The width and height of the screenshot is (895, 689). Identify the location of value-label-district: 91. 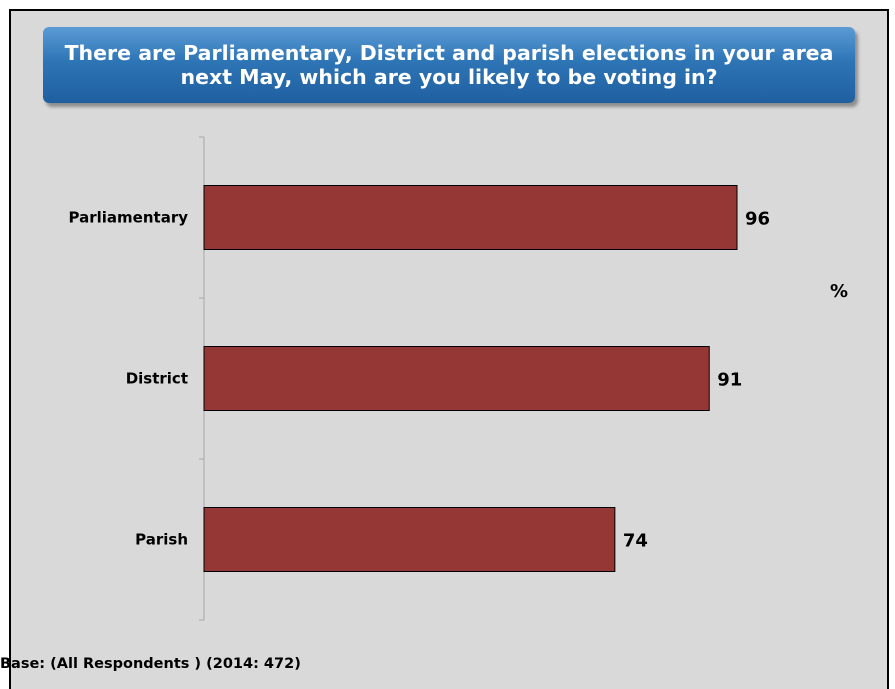
(729, 380).